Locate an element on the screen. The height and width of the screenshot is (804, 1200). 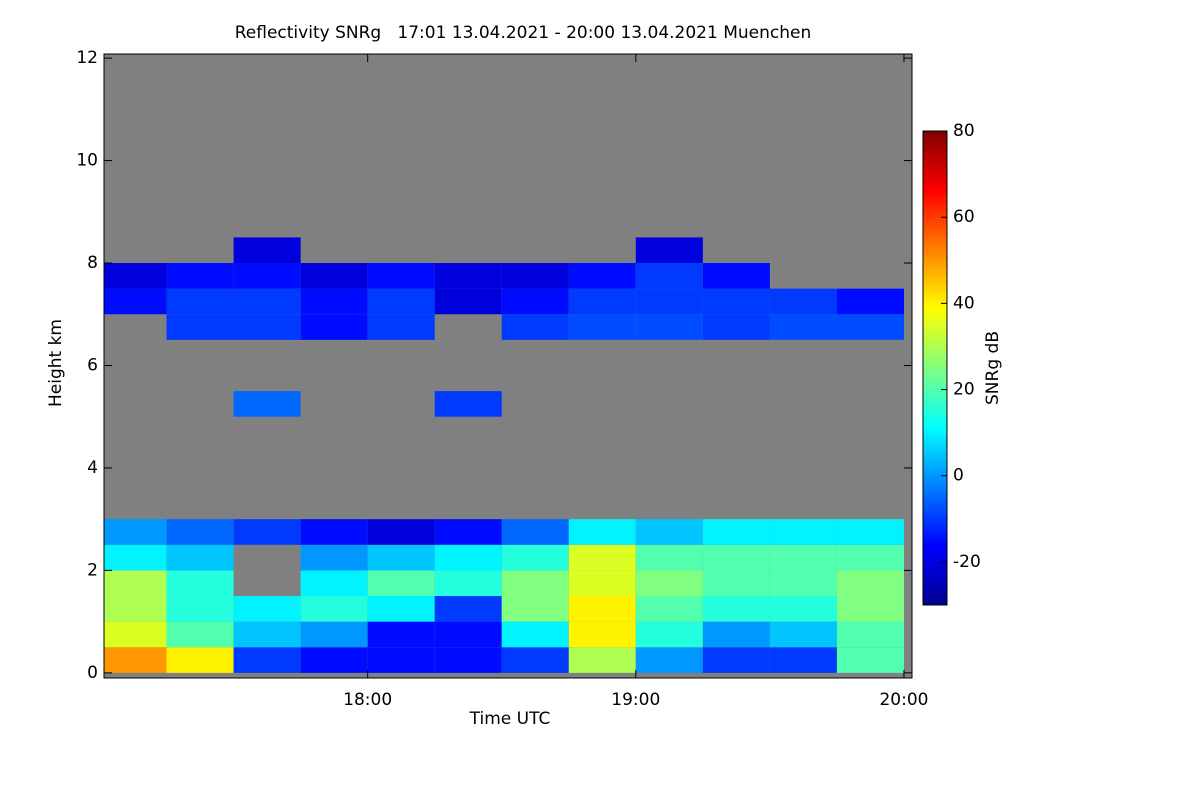
x-axis-label: Time UTC is located at coordinates (510, 719).